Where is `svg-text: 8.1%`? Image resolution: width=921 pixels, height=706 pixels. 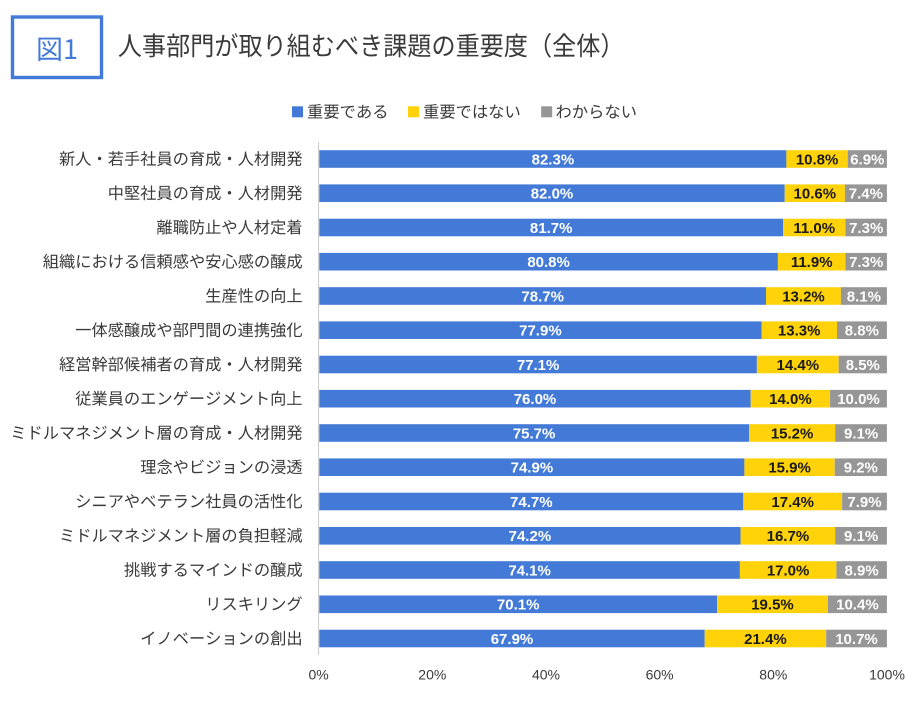 svg-text: 8.1% is located at coordinates (864, 296).